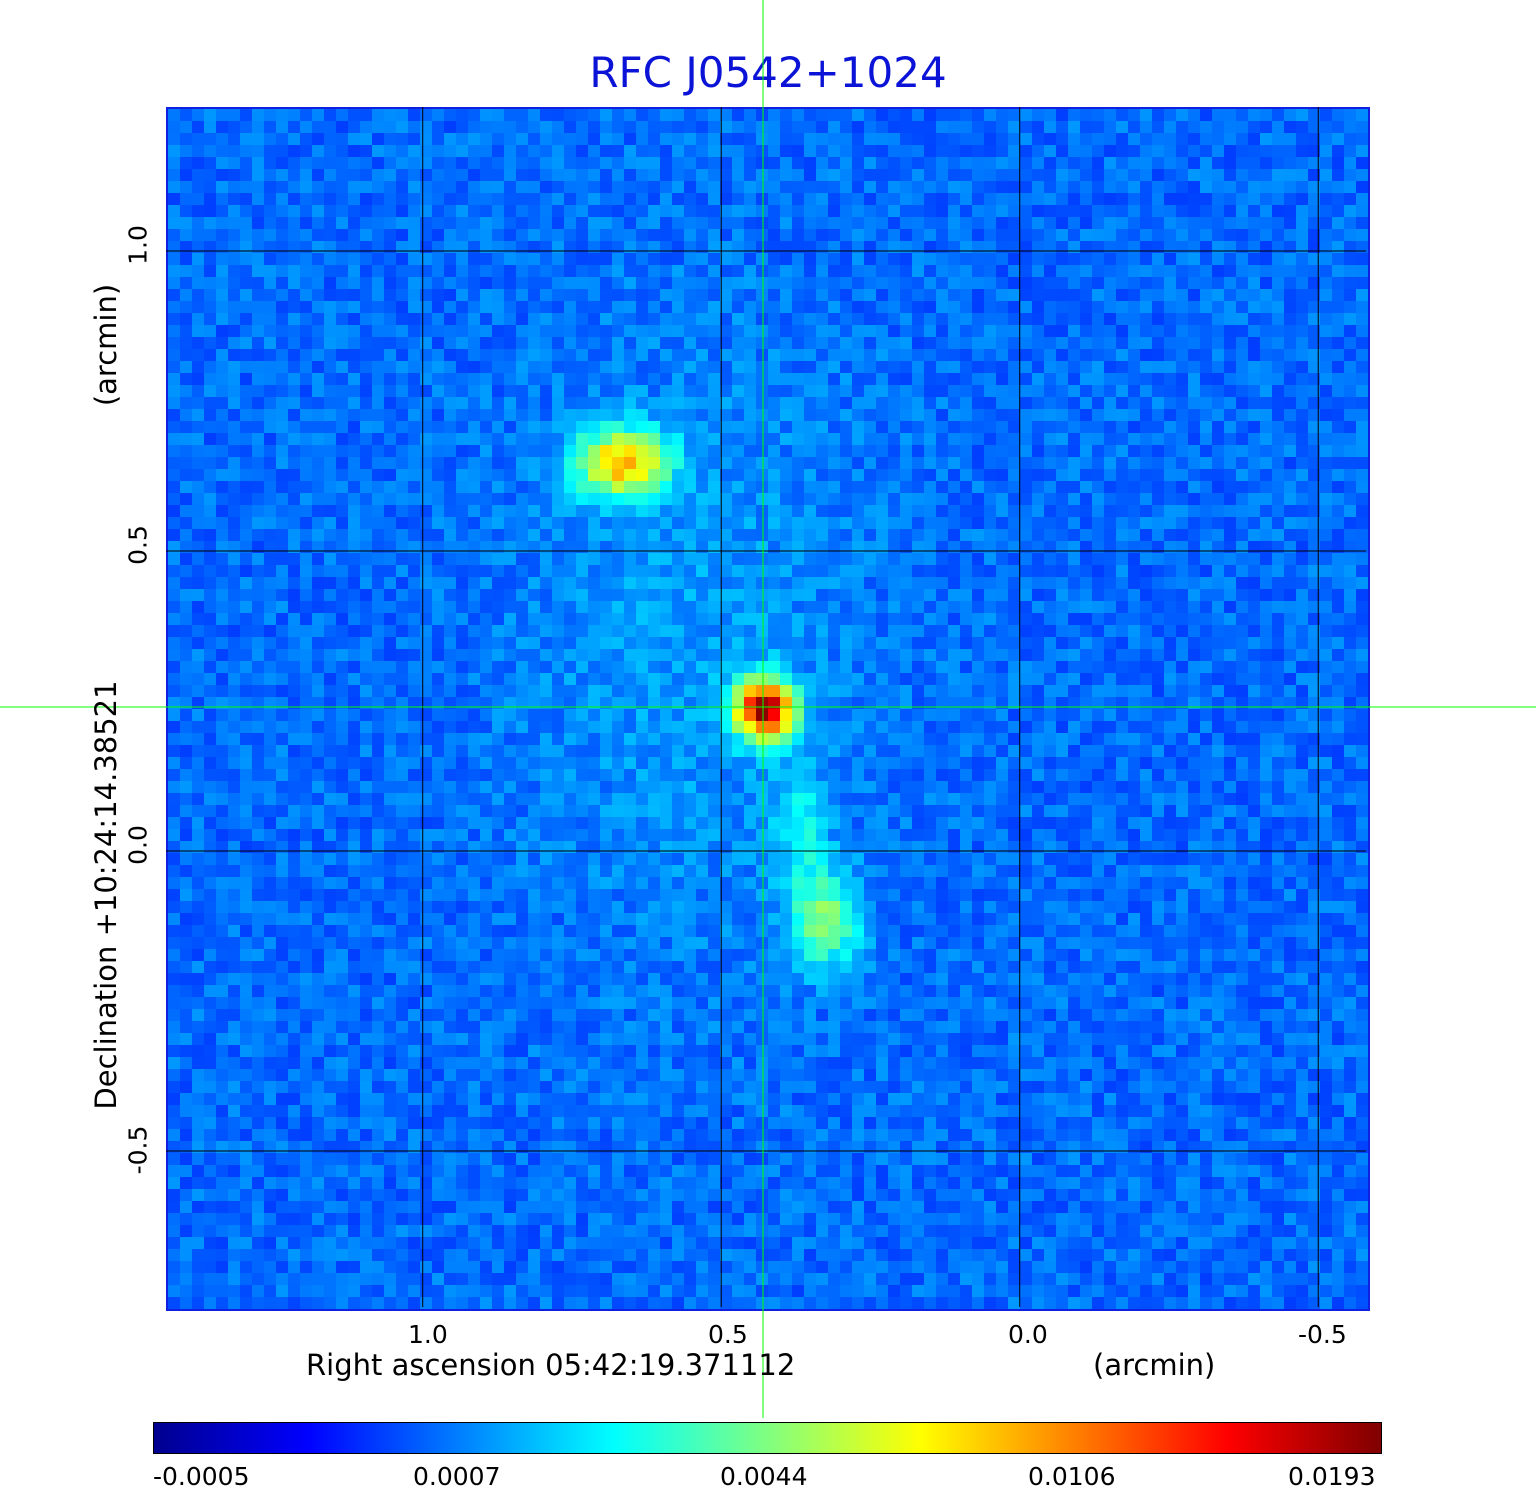  I want to click on y-tick-label: 1.0, so click(138, 245).